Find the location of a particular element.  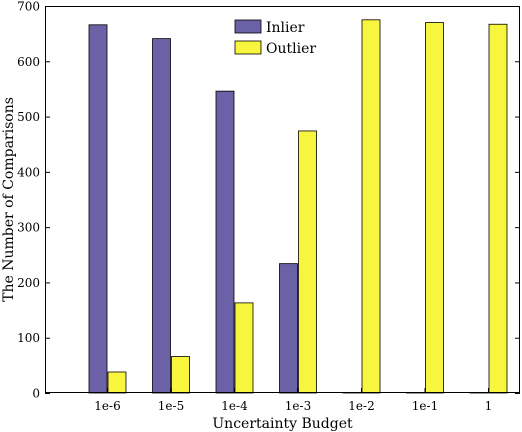

x-tick-label: 1 is located at coordinates (489, 406).